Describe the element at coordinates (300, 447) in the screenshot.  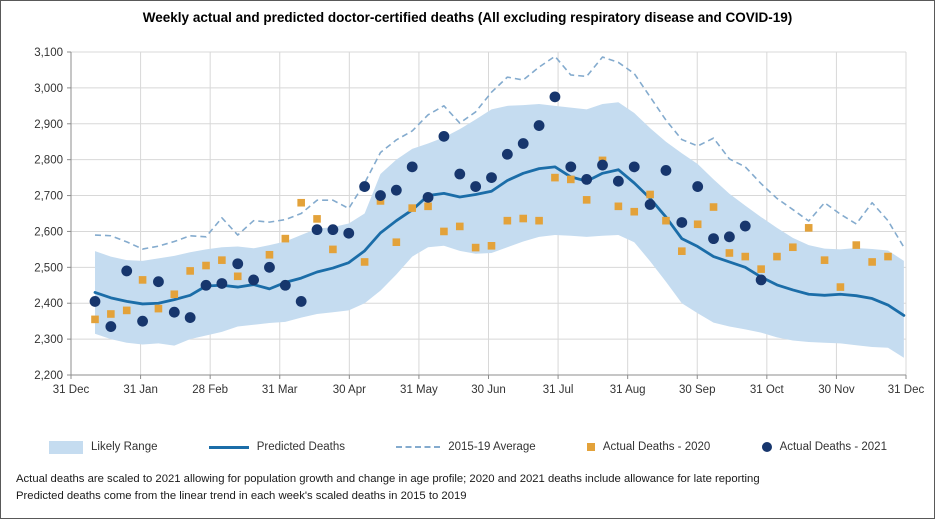
I see `legend-label: Predicted Deaths` at that location.